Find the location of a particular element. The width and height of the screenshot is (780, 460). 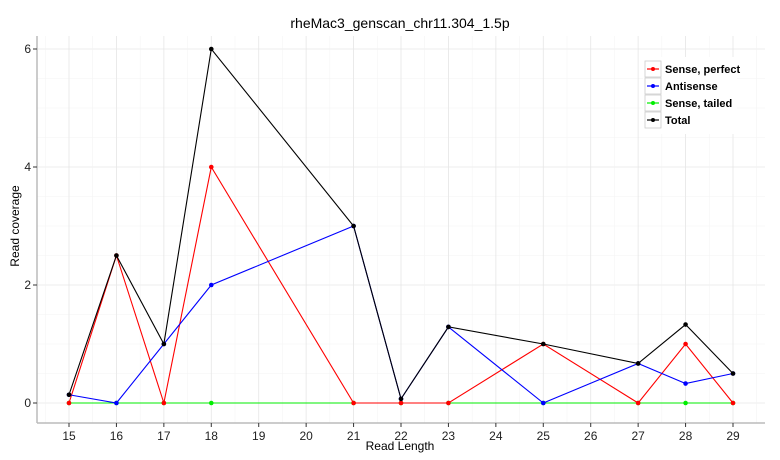

x-tick-label: 22 is located at coordinates (401, 436).